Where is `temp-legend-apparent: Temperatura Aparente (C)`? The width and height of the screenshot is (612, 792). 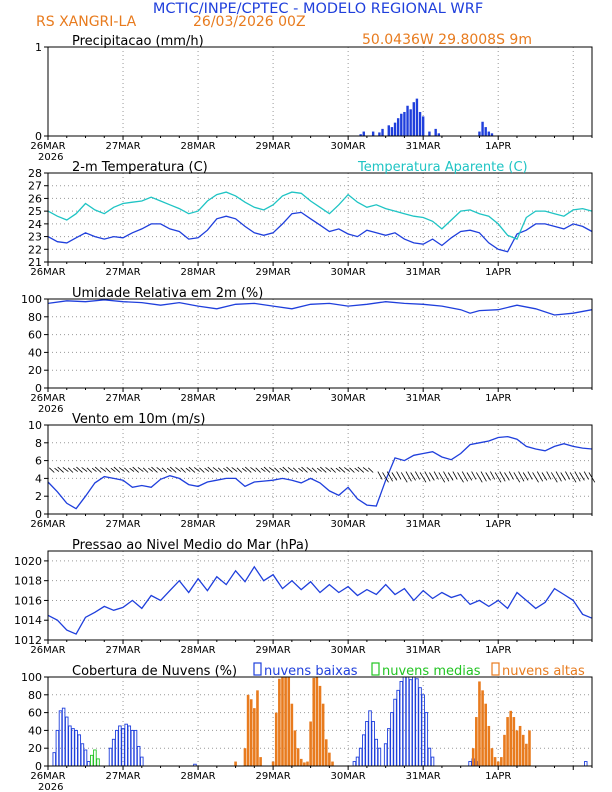 temp-legend-apparent: Temperatura Aparente (C) is located at coordinates (442, 167).